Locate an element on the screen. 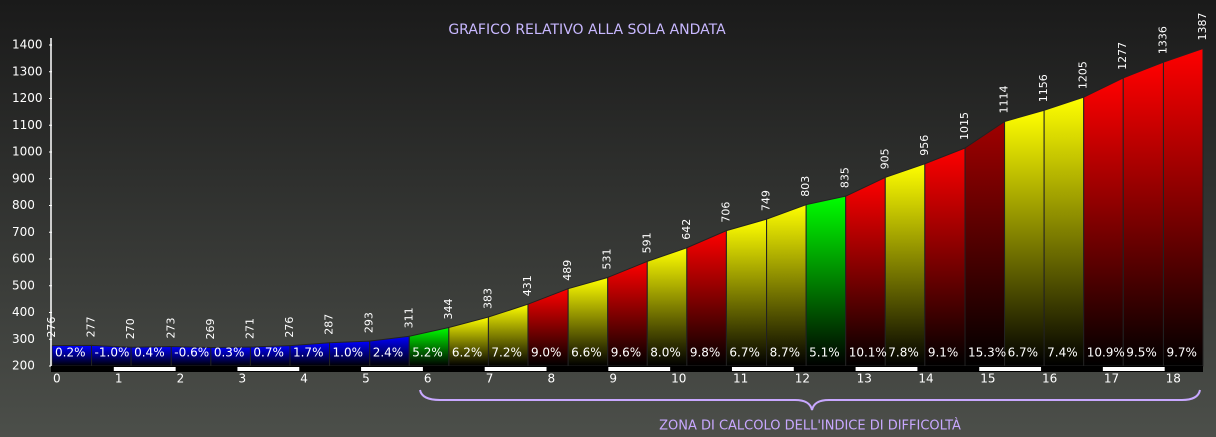 Image resolution: width=1216 pixels, height=437 pixels. y-tick-label: 600 is located at coordinates (23, 259).